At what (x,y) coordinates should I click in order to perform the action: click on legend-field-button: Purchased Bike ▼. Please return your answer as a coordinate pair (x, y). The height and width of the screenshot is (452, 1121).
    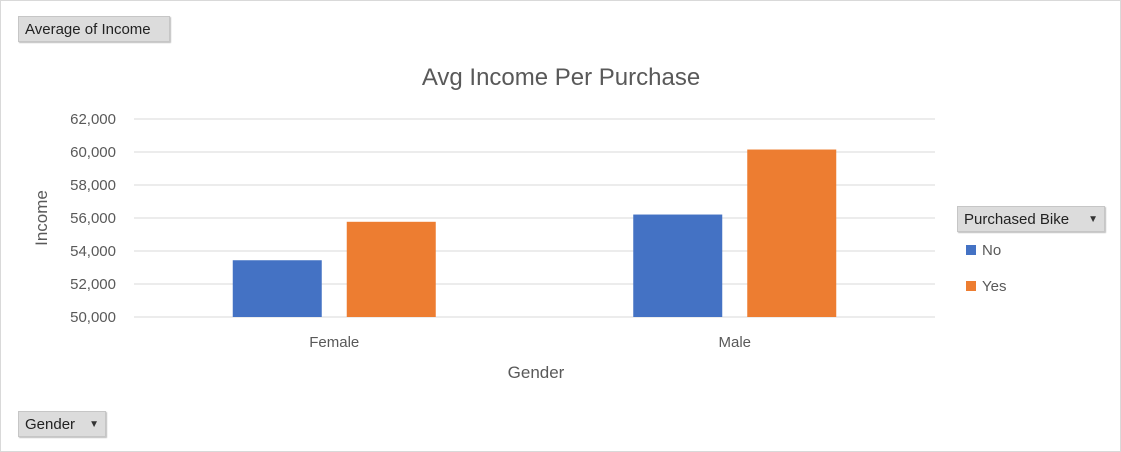
    Looking at the image, I should click on (1031, 219).